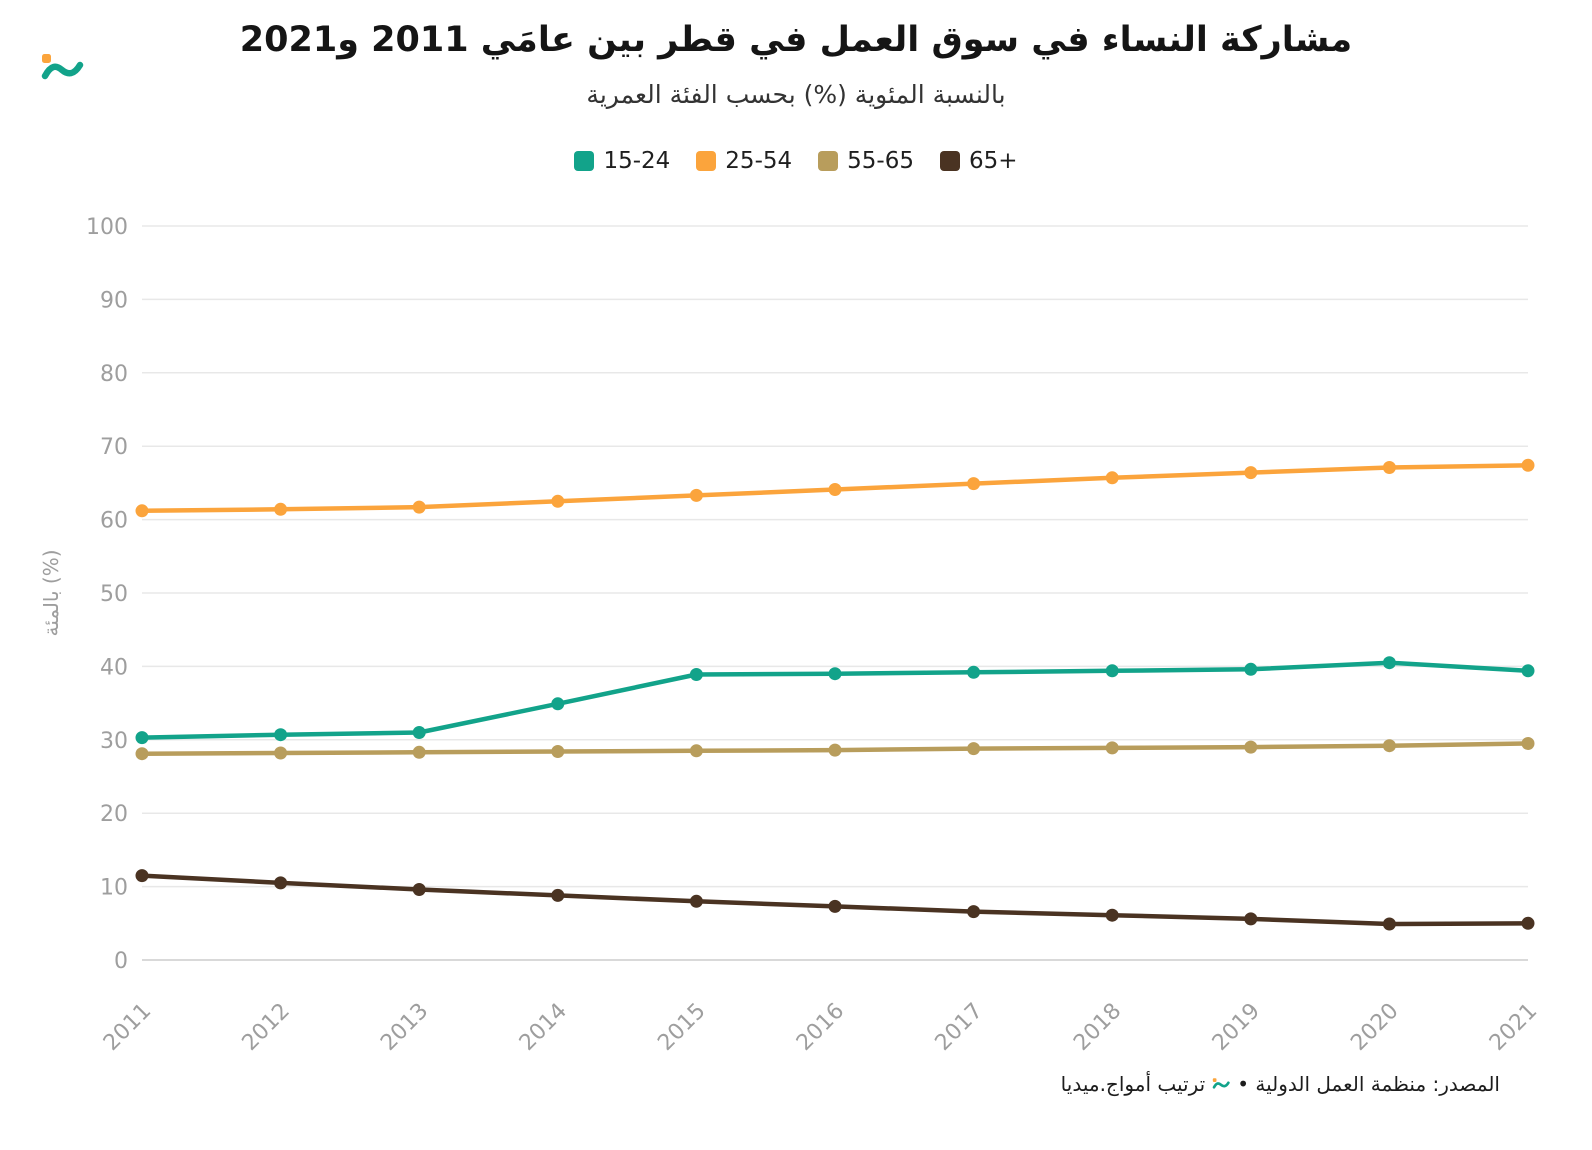 Image resolution: width=1592 pixels, height=1150 pixels. Describe the element at coordinates (1528, 465) in the screenshot. I see `data-point-25-54-2021` at that location.